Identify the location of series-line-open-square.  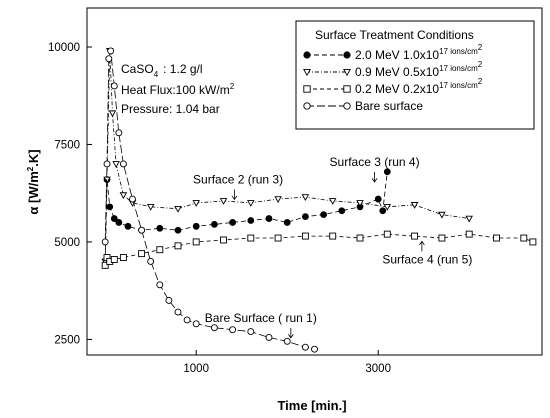
(319, 249).